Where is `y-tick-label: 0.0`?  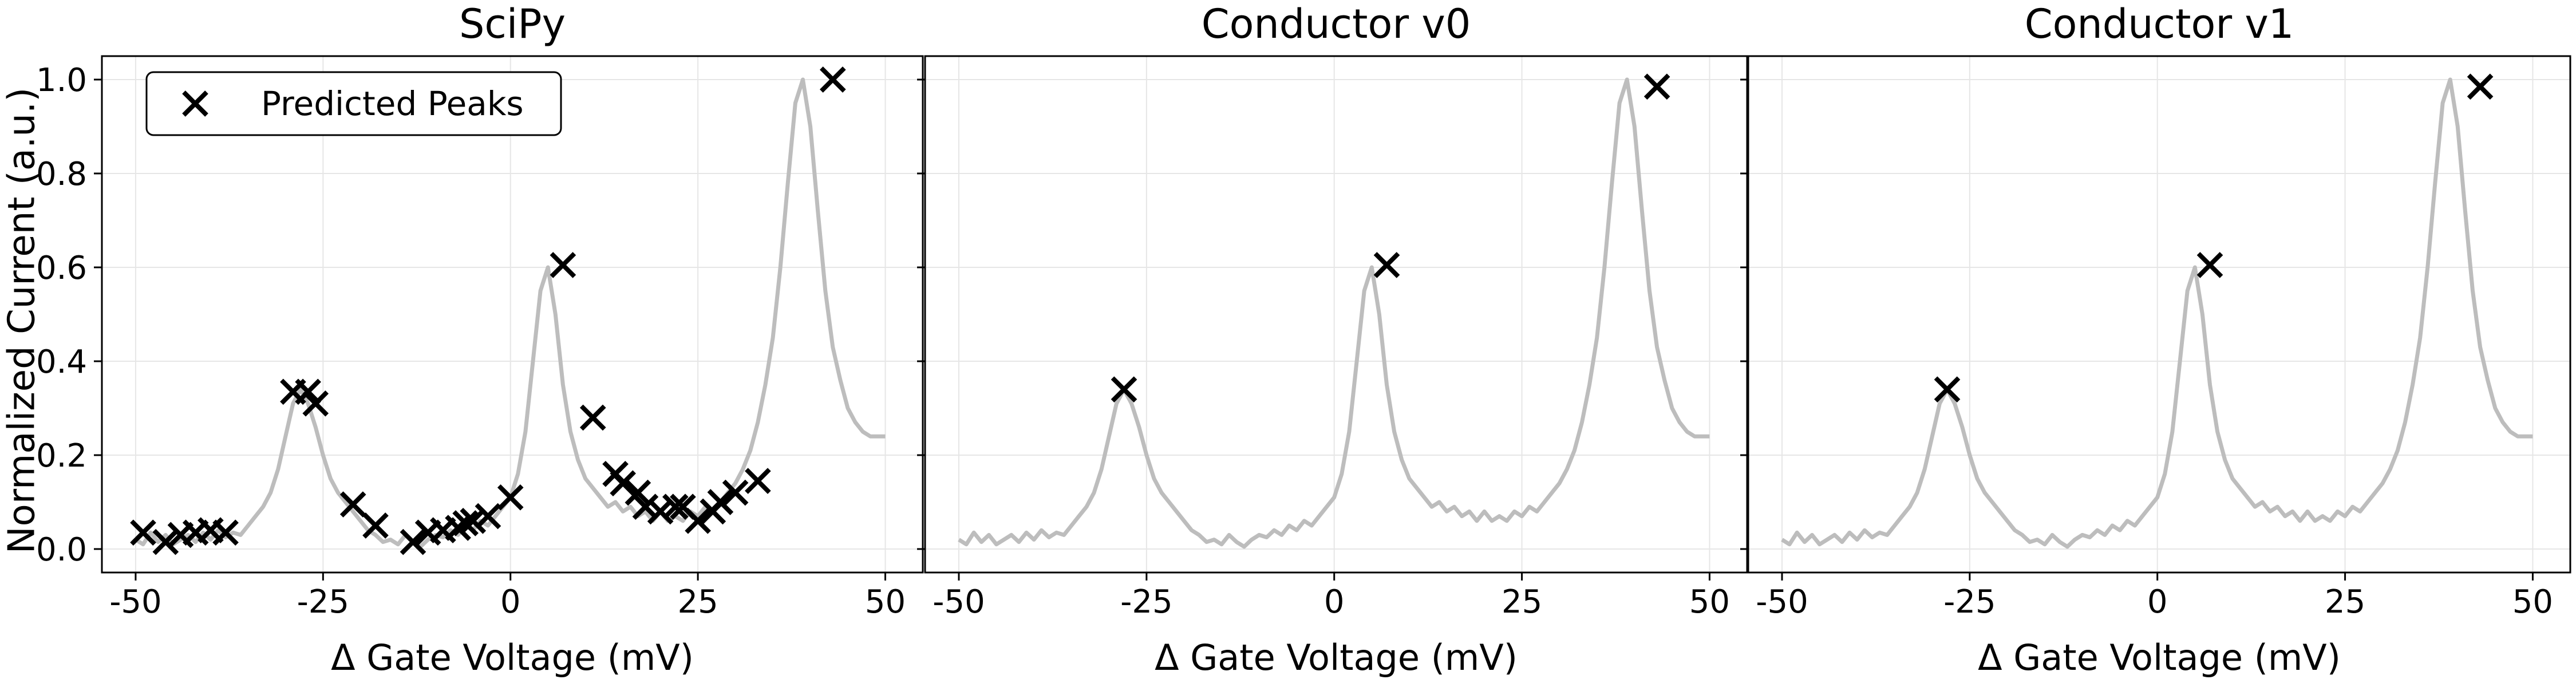 y-tick-label: 0.0 is located at coordinates (61, 549).